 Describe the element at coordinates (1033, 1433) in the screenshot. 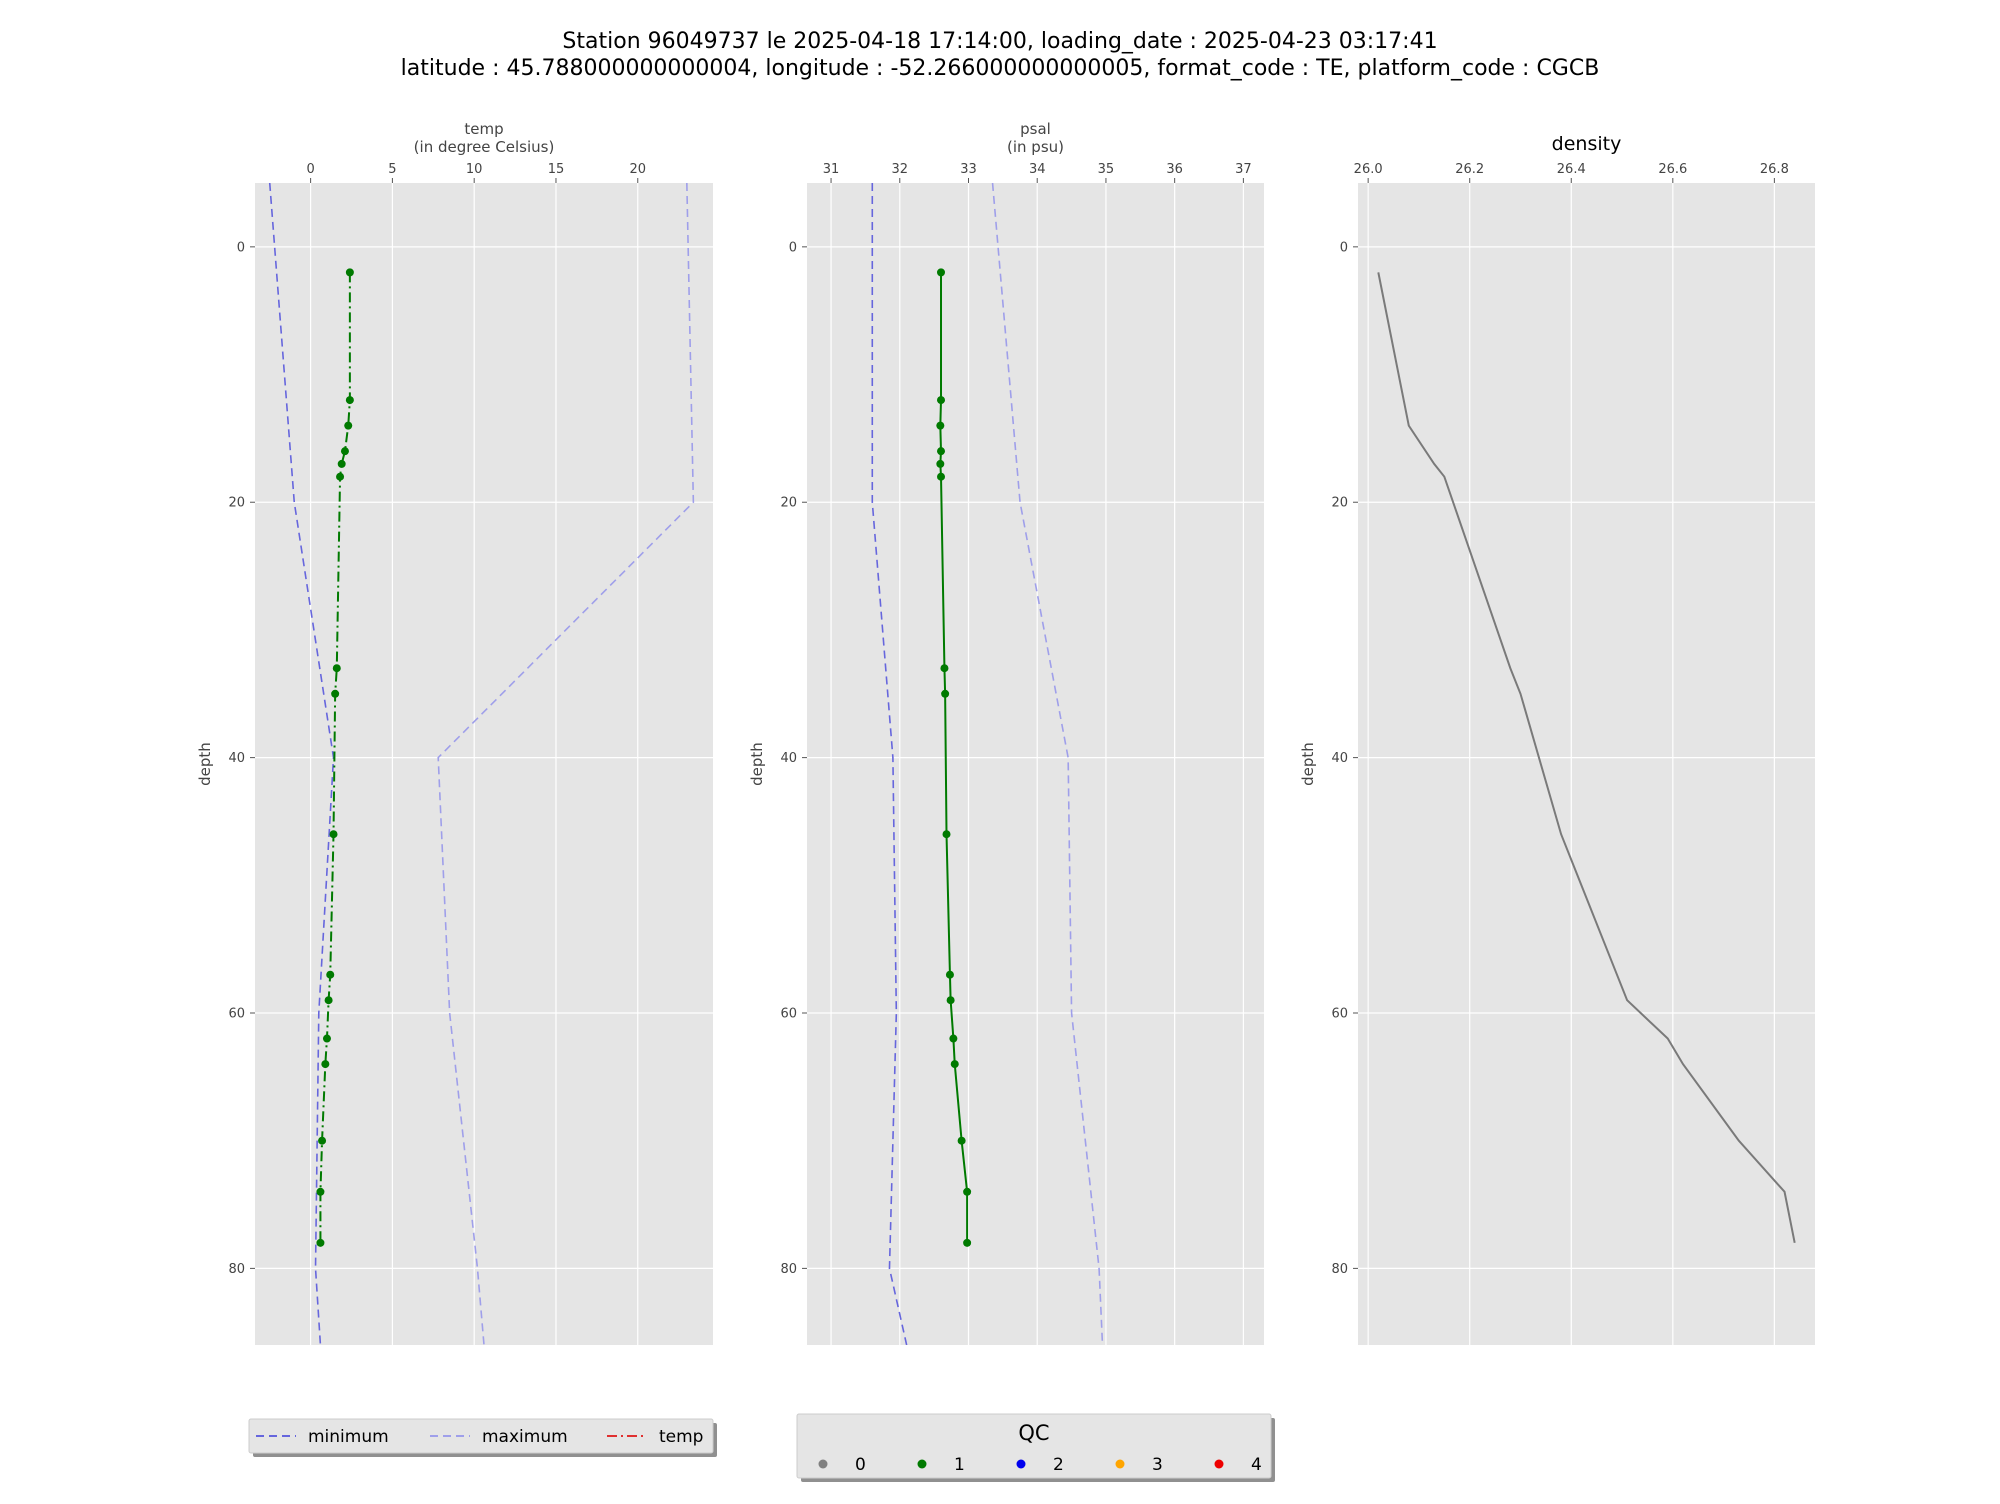

I see `legend-title: QC` at that location.